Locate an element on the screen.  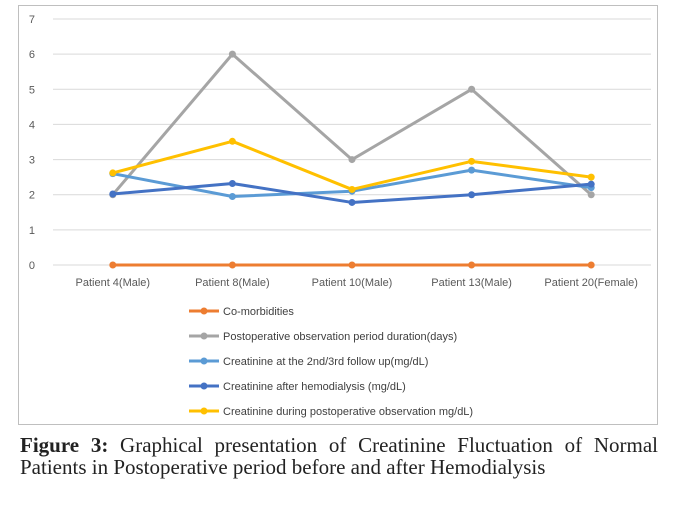
y-tick-label: 2 is located at coordinates (32, 196).